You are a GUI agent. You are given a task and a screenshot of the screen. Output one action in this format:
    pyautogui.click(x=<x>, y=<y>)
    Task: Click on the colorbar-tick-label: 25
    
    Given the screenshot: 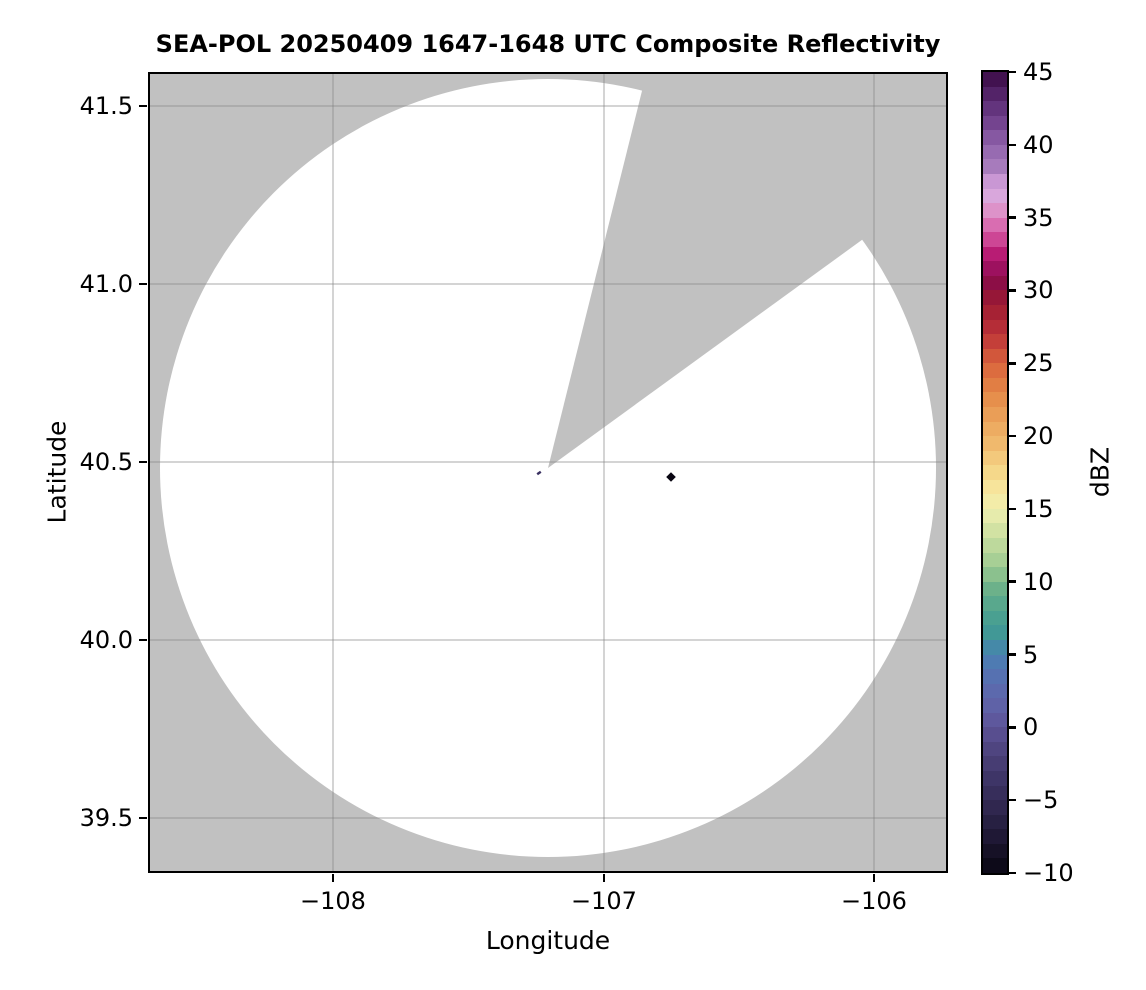 What is the action you would take?
    pyautogui.click(x=1038, y=363)
    